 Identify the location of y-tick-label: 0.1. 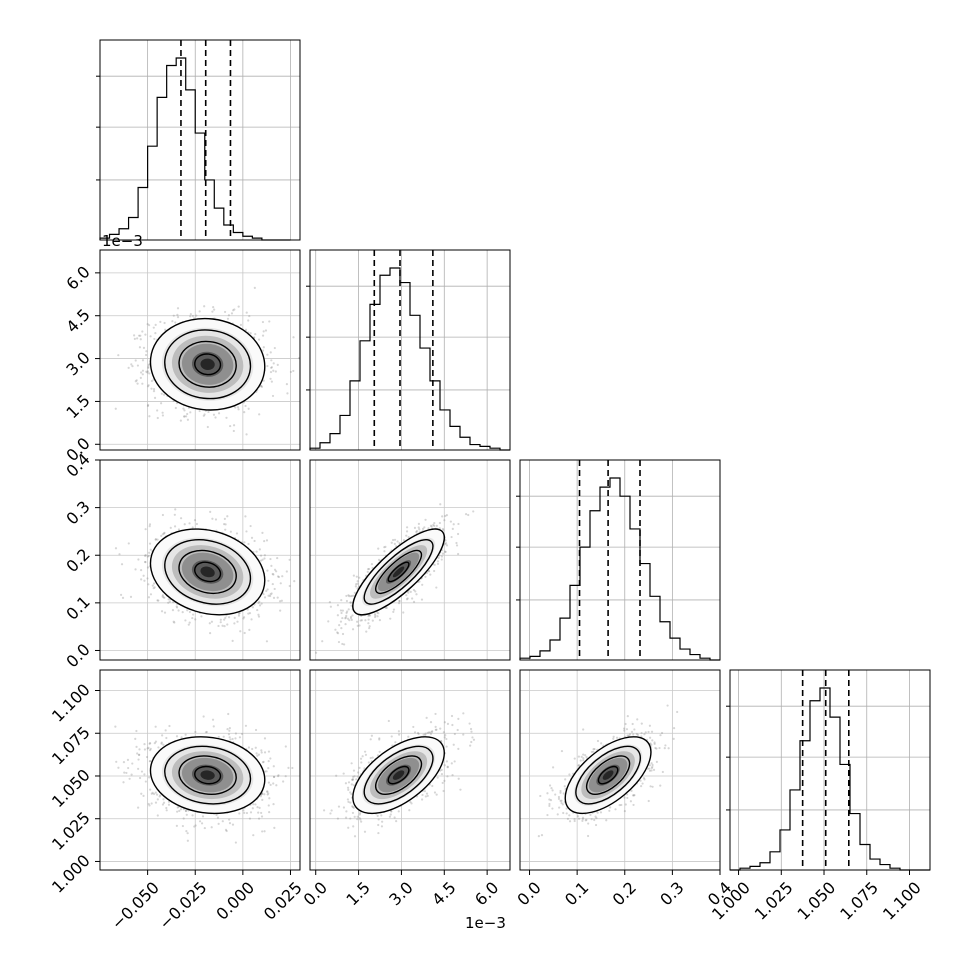
(77, 607).